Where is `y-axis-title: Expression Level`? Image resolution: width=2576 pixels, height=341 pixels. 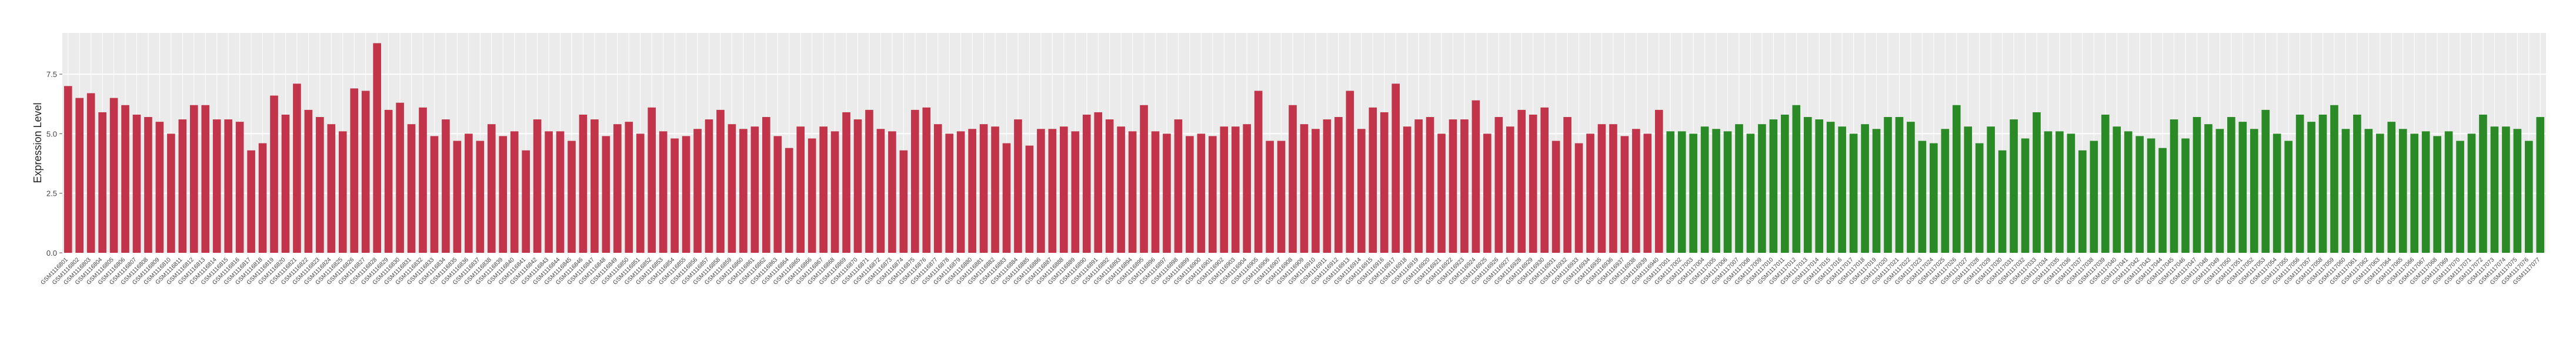 y-axis-title: Expression Level is located at coordinates (38, 142).